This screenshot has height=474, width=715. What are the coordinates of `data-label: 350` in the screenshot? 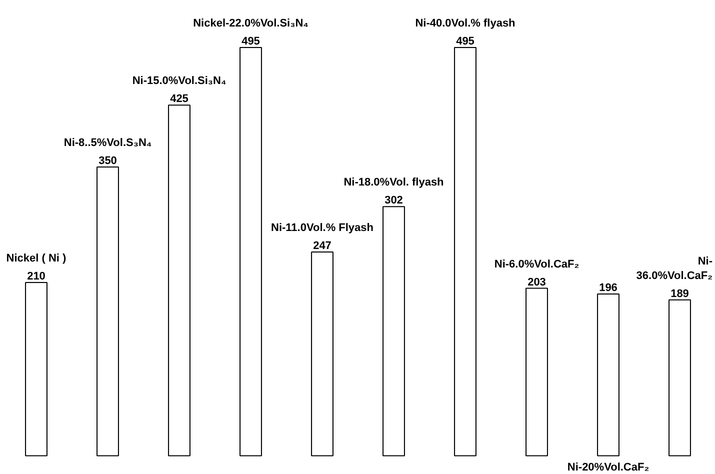 It's located at (107, 161).